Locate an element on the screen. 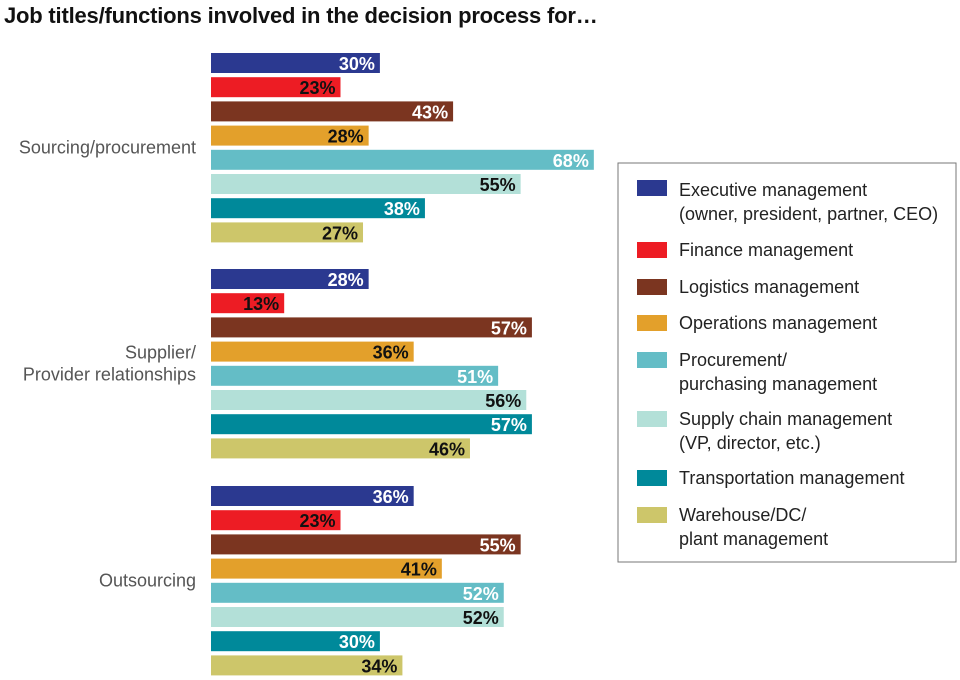 The image size is (960, 680). data-label: 46% is located at coordinates (447, 449).